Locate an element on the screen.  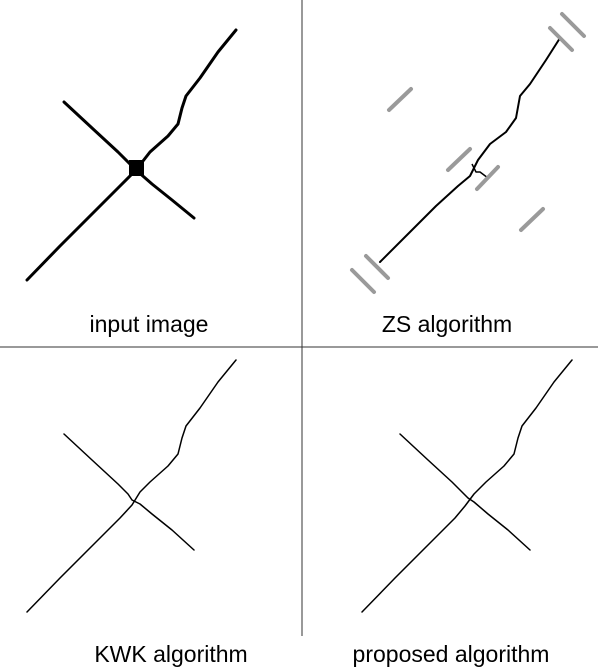
zs-marker-upper-left is located at coordinates (400, 99).